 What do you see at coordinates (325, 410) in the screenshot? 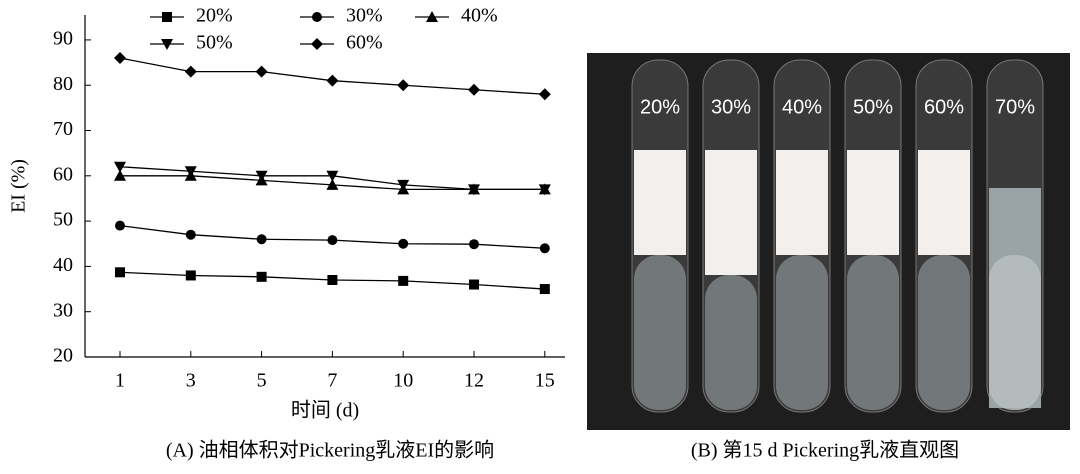
I see `x-axis-label: 时间 (d)` at bounding box center [325, 410].